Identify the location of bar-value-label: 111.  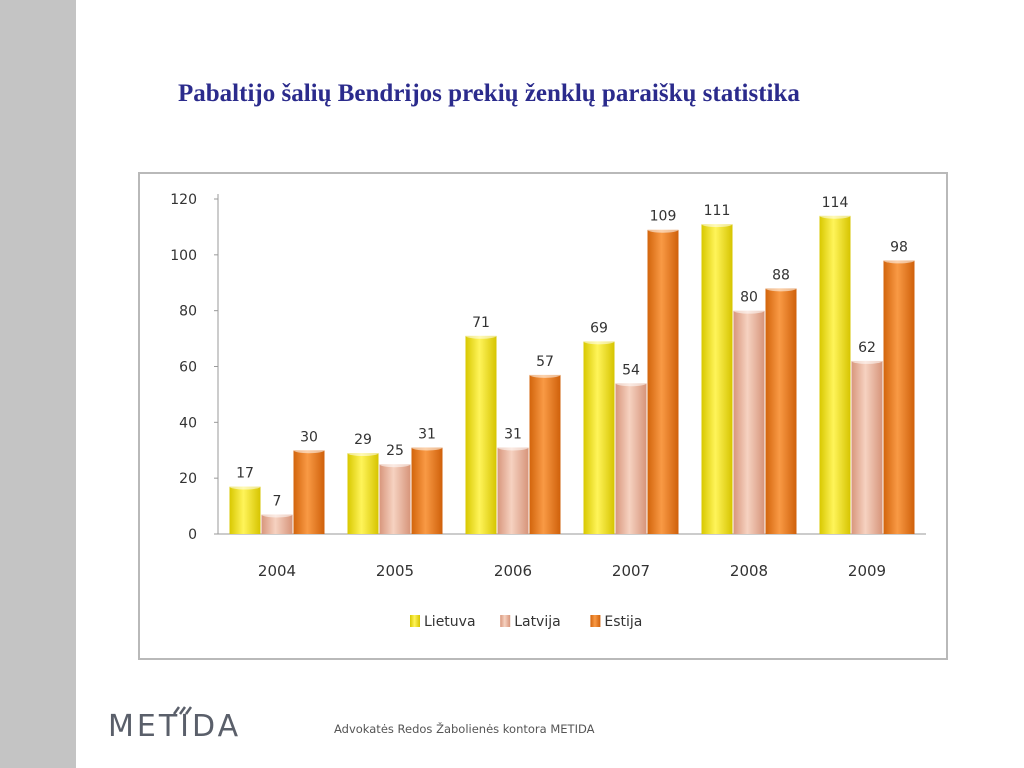
(717, 211).